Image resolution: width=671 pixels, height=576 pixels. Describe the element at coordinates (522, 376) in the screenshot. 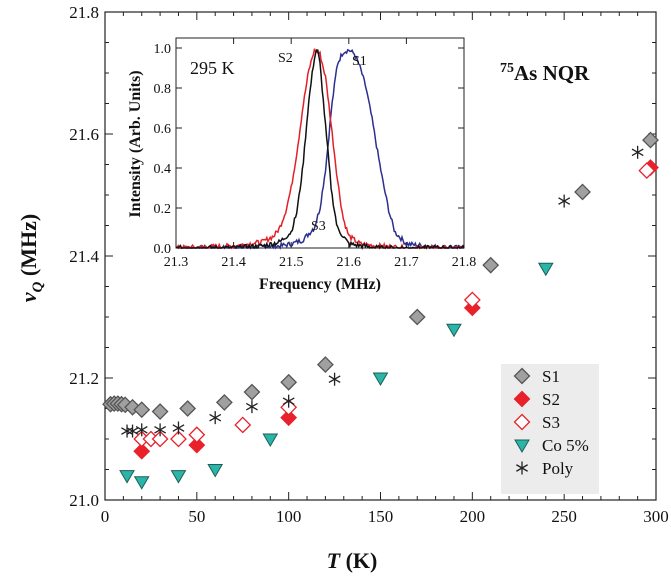

I see `legend-marker-s1` at that location.